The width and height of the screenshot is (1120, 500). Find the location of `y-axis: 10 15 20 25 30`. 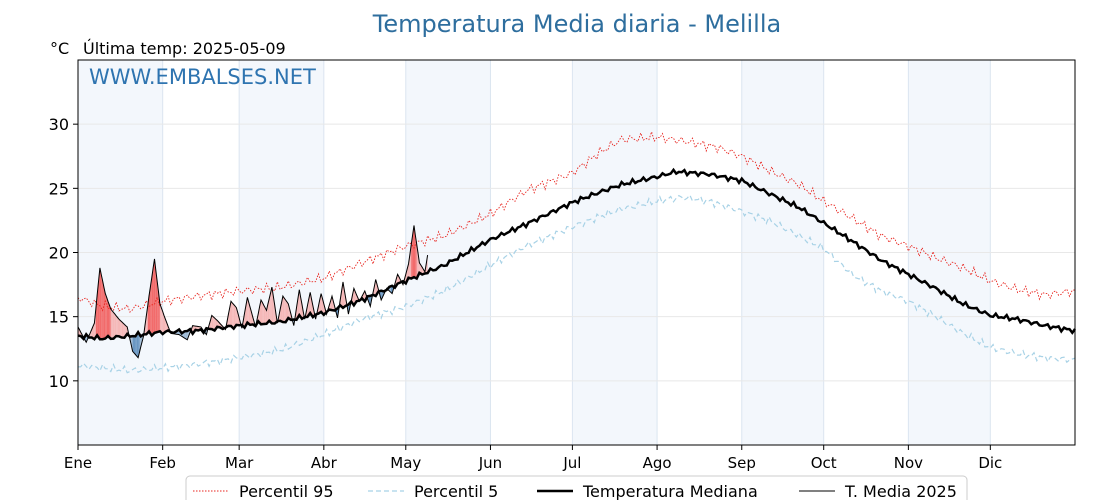

y-axis: 10 15 20 25 30 is located at coordinates (63, 253).